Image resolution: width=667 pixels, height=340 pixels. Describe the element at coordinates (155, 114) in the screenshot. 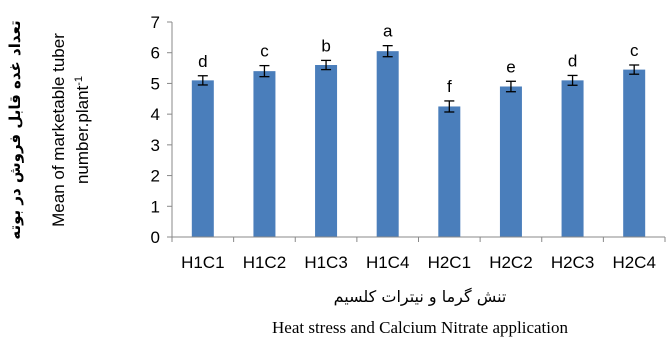

I see `y-tick-label: 4` at that location.